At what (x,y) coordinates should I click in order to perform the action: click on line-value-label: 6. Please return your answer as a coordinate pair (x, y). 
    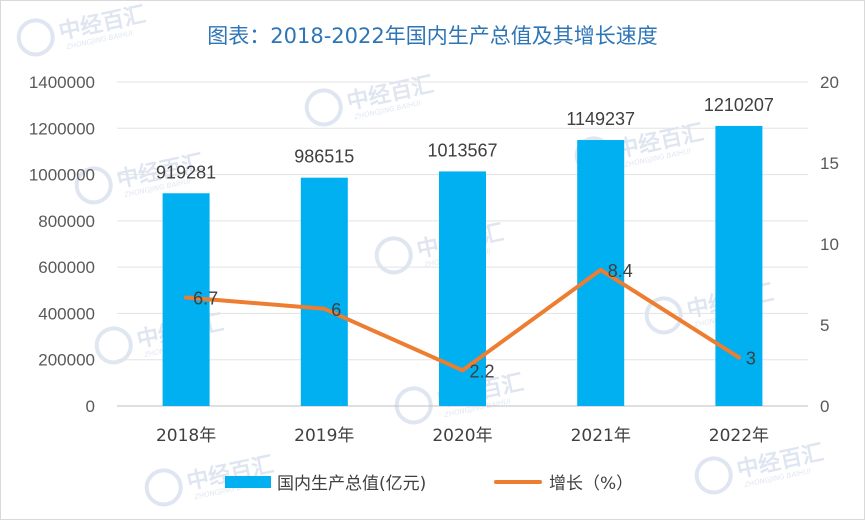
    Looking at the image, I should click on (336, 310).